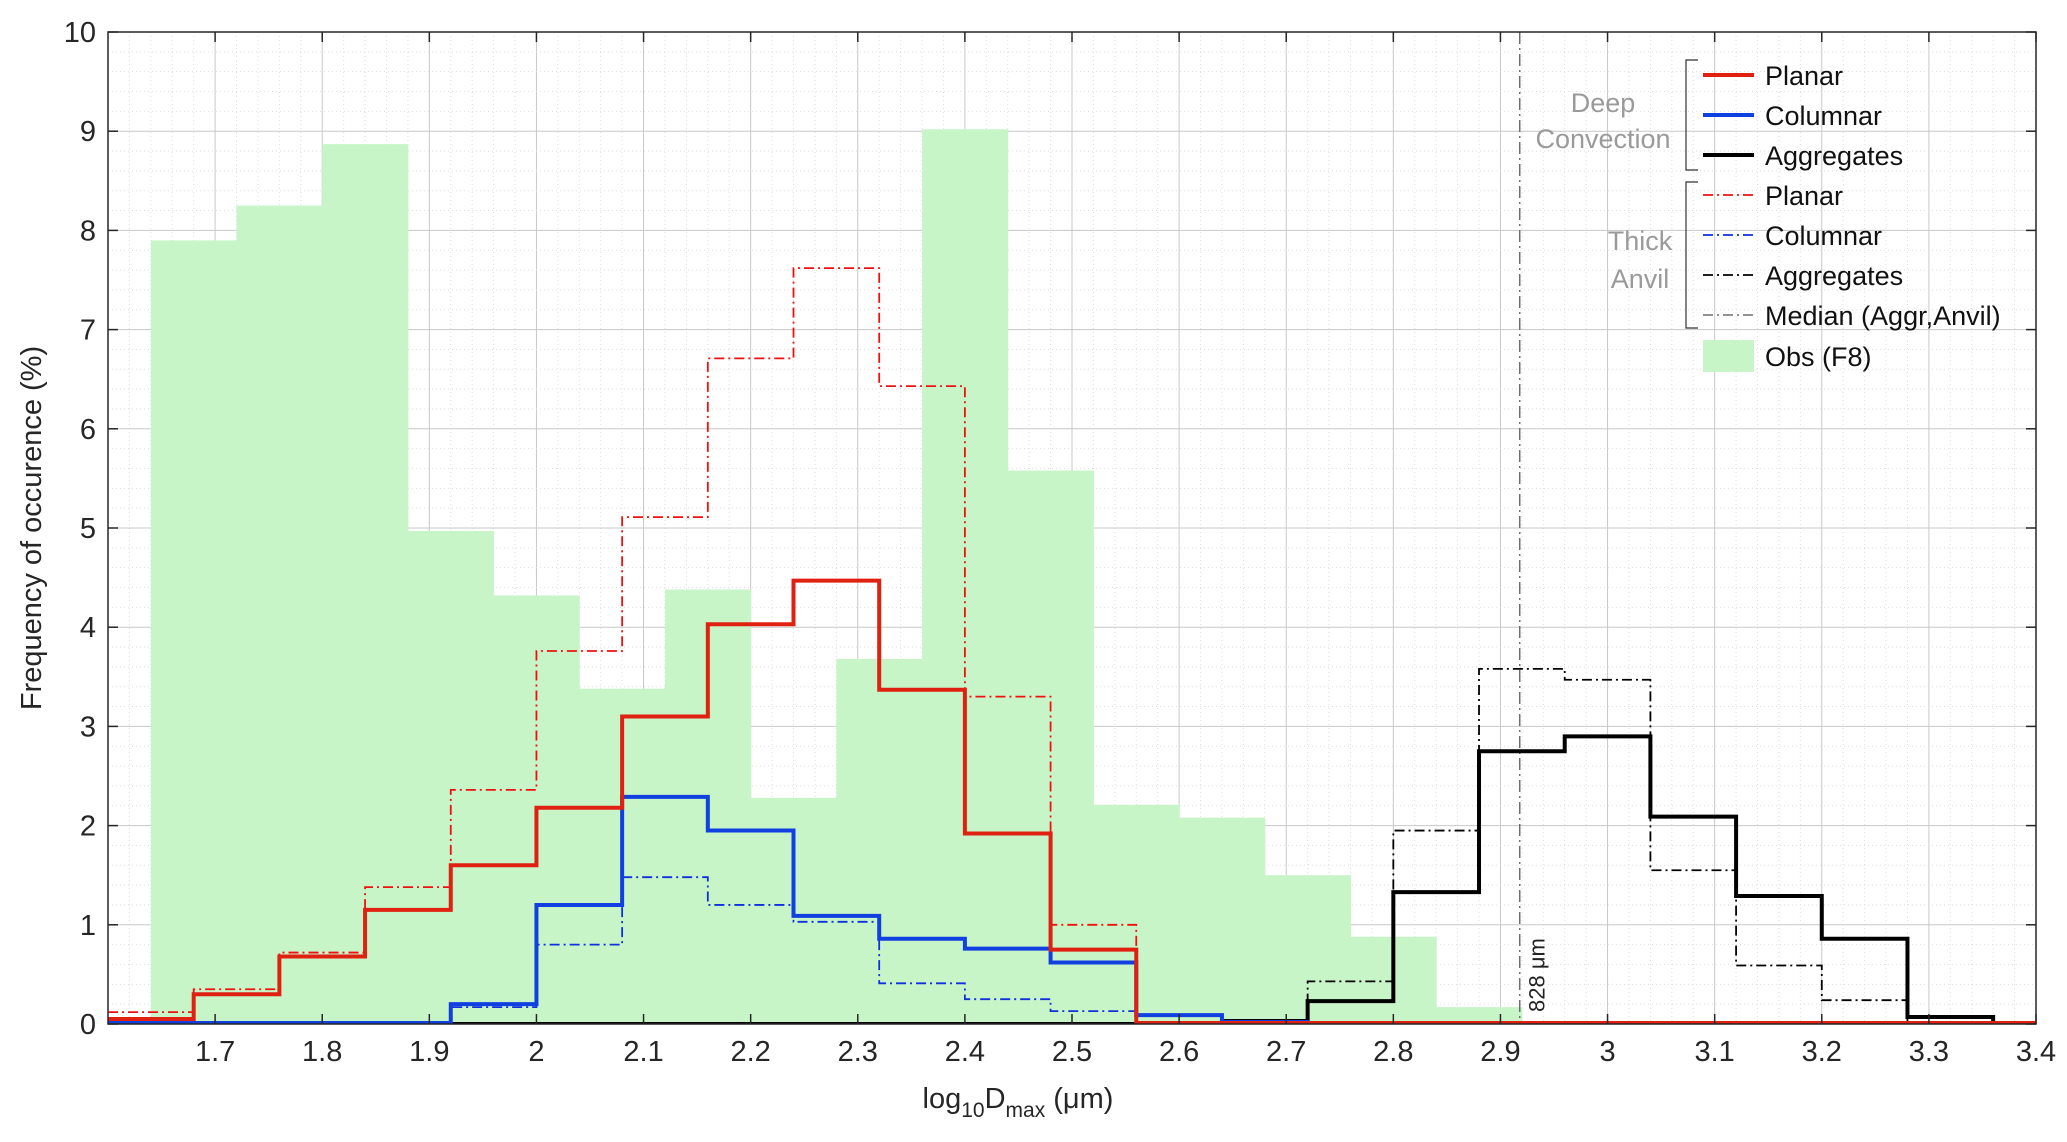 The height and width of the screenshot is (1142, 2067). I want to click on x-axis-label-sub10: 10, so click(972, 1110).